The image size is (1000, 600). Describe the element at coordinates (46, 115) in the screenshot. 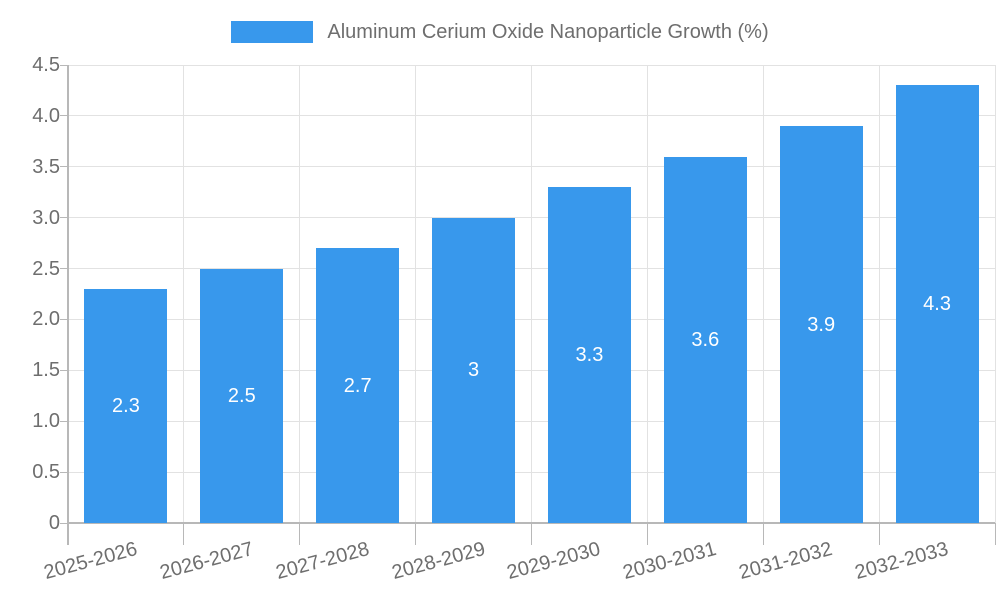

I see `y-axis-tick-label: 4.0` at that location.